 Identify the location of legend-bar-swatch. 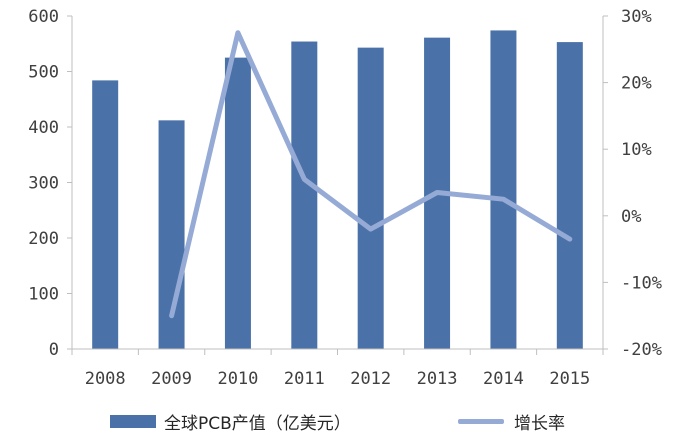
(133, 421).